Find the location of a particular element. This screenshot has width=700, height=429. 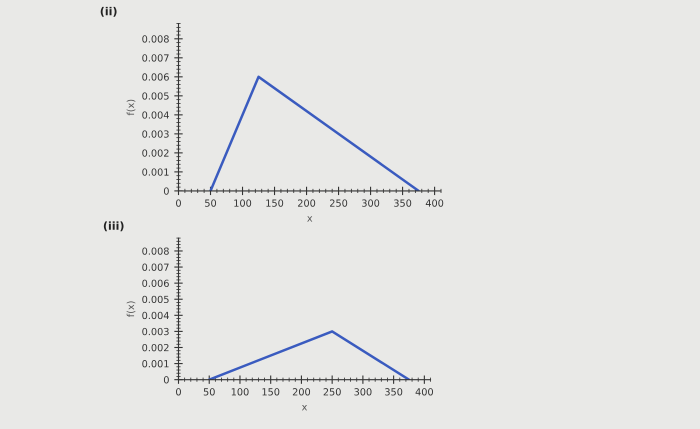

chart-title: (ii) is located at coordinates (108, 11).